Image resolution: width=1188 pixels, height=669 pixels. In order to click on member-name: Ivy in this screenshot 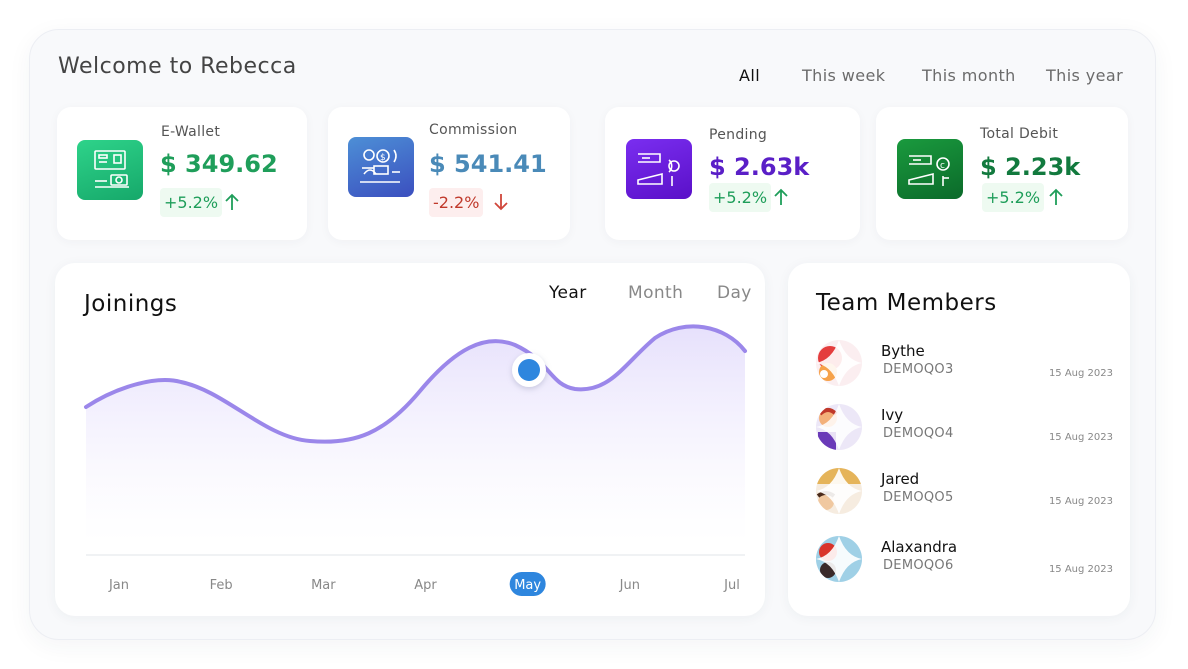, I will do `click(892, 415)`.